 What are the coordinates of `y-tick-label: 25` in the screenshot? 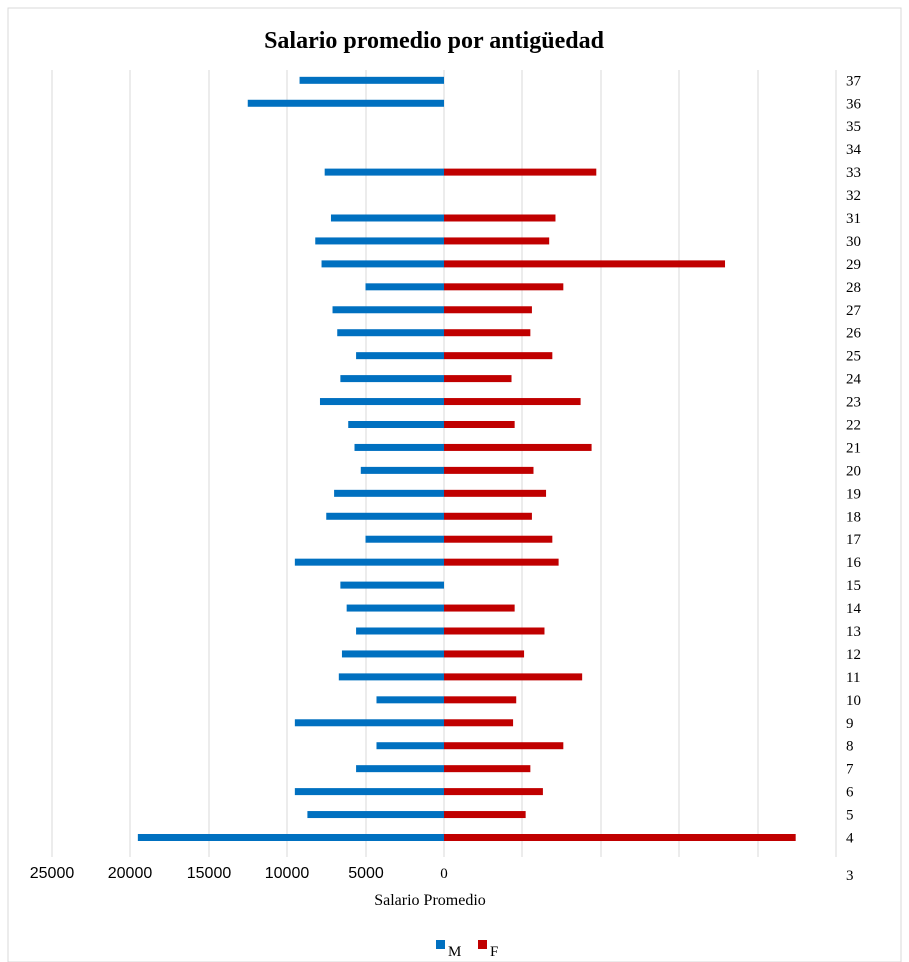 It's located at (853, 357).